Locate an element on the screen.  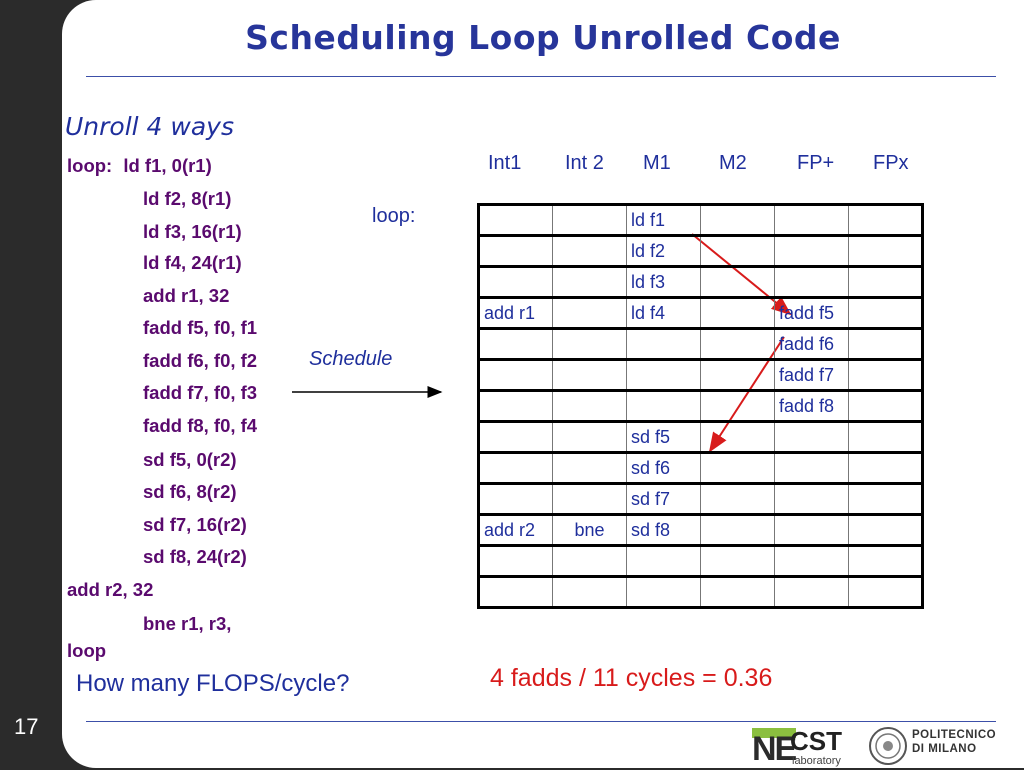
col-header-int2: Int 2 is located at coordinates (584, 163).